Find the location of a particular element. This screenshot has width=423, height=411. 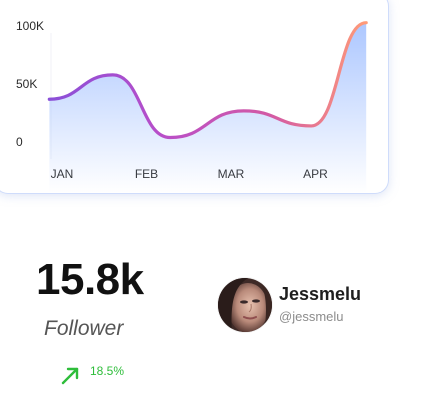

avatar is located at coordinates (245, 305).